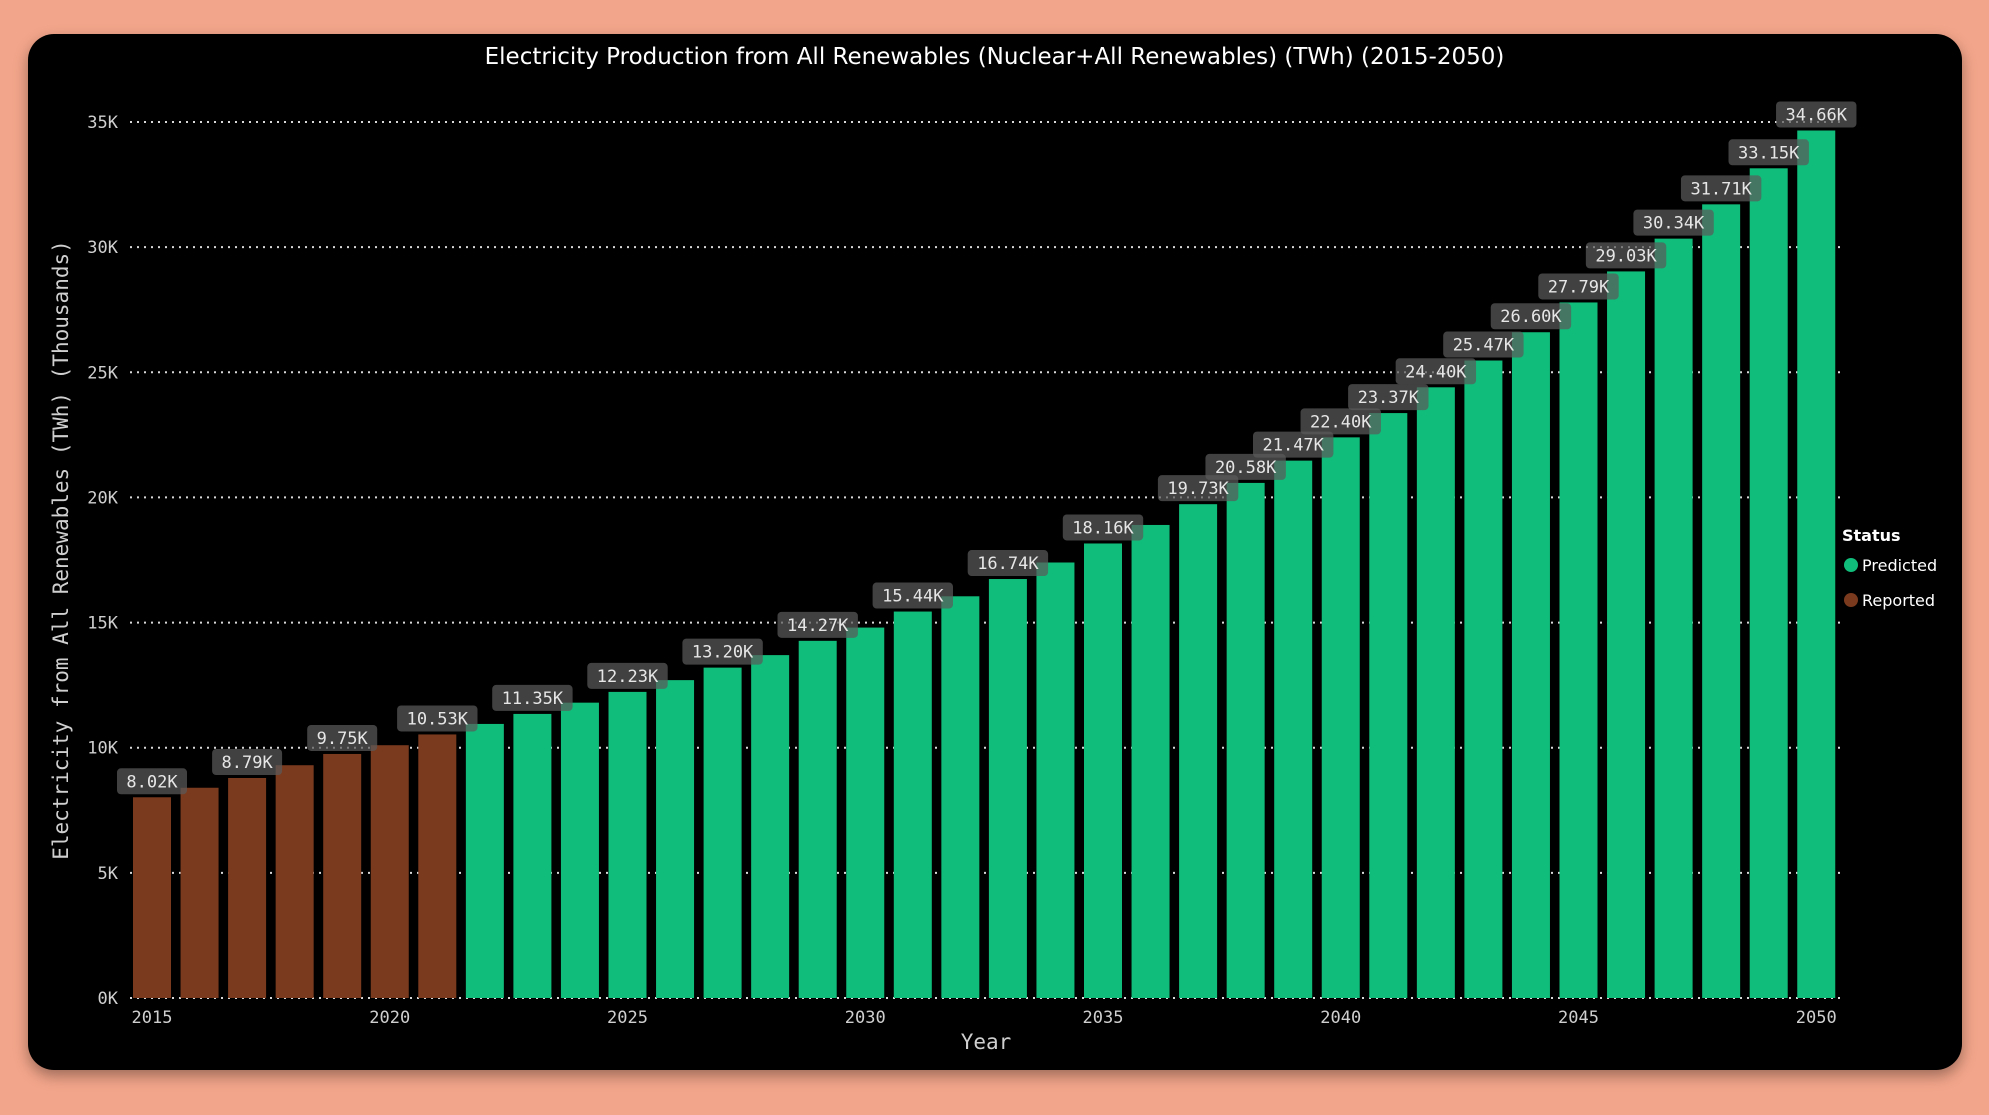 This screenshot has height=1115, width=1989. I want to click on bar-2024, so click(579, 850).